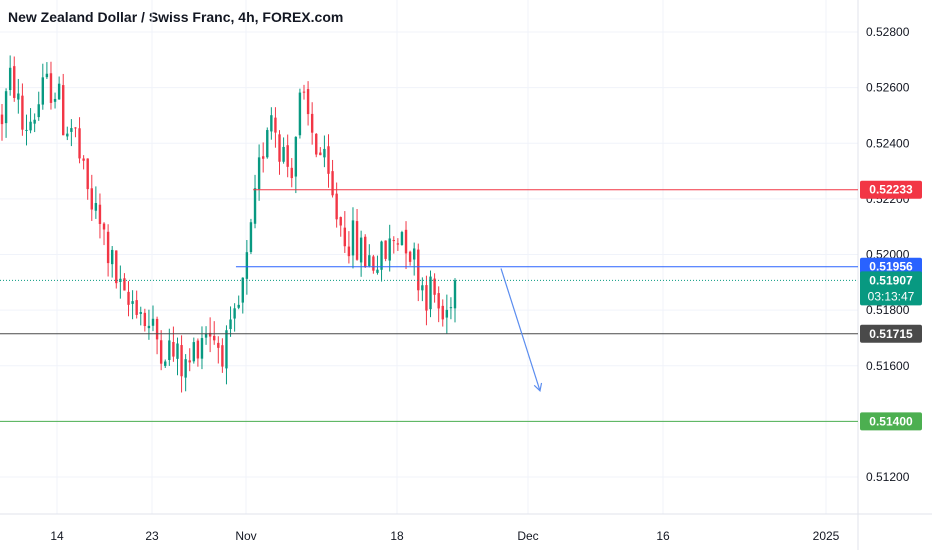 This screenshot has height=550, width=932. I want to click on x-tick-label: 16, so click(663, 536).